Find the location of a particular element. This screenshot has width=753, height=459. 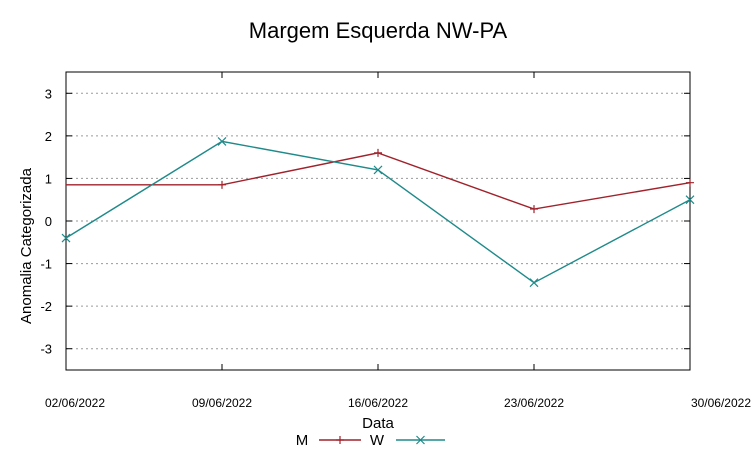

legend-item-w: W is located at coordinates (407, 440).